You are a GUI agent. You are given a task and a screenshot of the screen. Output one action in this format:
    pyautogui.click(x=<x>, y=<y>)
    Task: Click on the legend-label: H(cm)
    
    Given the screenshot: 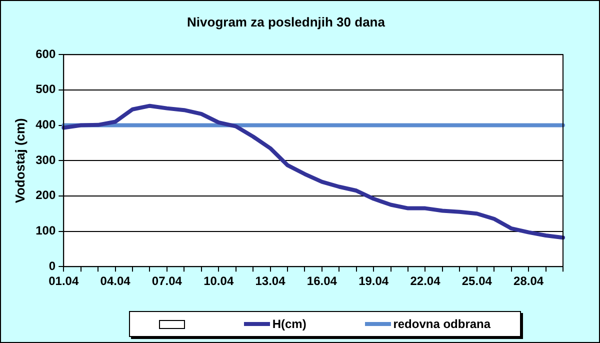 What is the action you would take?
    pyautogui.click(x=289, y=324)
    